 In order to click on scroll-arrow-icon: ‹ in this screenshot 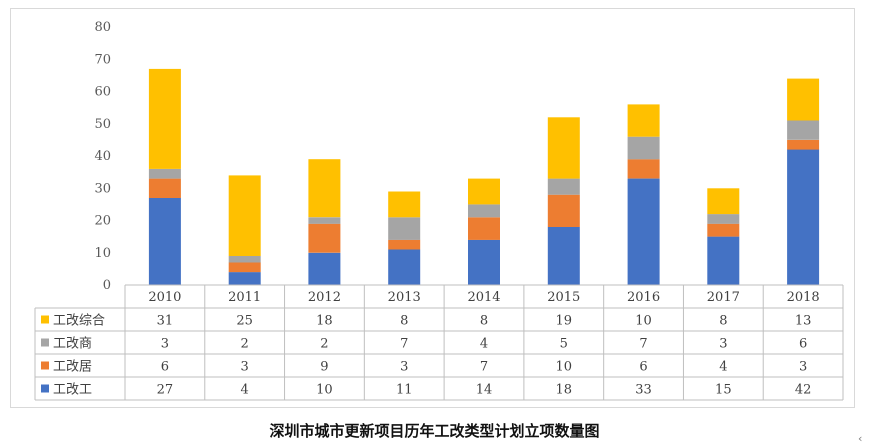, I will do `click(860, 438)`.